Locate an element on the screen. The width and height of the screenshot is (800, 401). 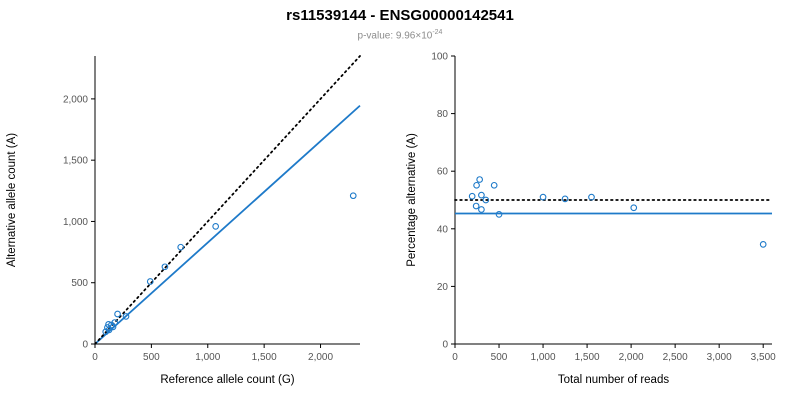
y-tick-label: 20 is located at coordinates (443, 287).